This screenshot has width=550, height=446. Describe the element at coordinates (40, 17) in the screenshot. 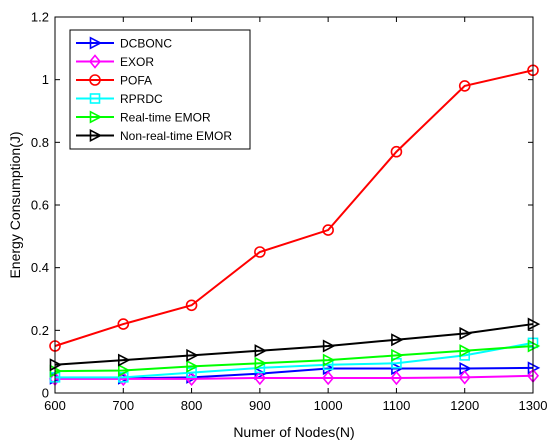

I see `y-tick-label: 1.2` at that location.